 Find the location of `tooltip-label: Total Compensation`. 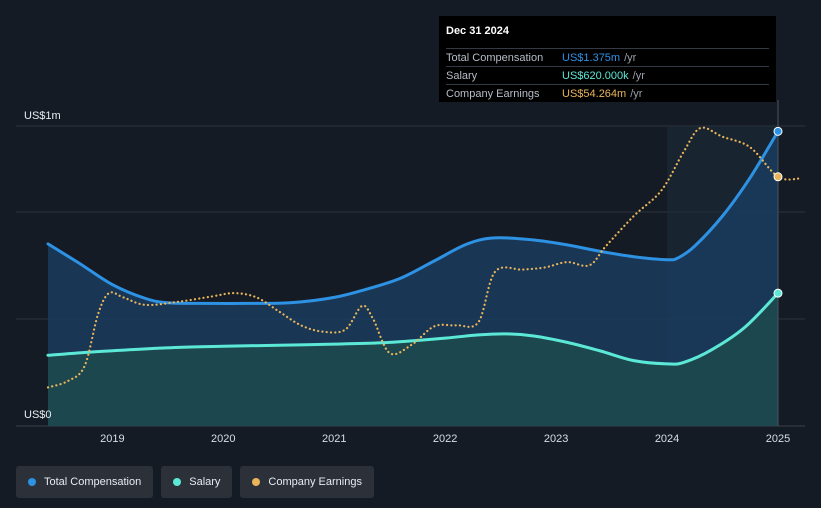

tooltip-label: Total Compensation is located at coordinates (495, 57).